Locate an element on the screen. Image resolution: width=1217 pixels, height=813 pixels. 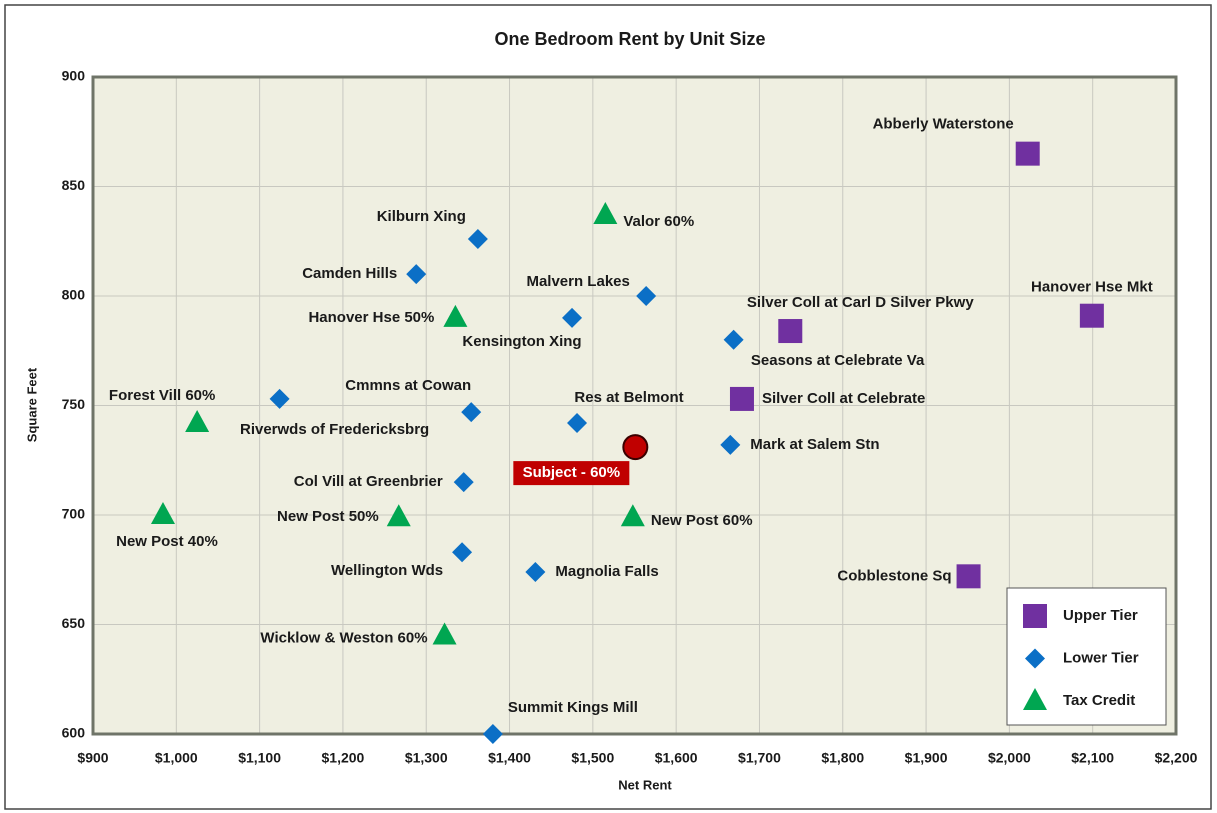
subject-point is located at coordinates (635, 447).